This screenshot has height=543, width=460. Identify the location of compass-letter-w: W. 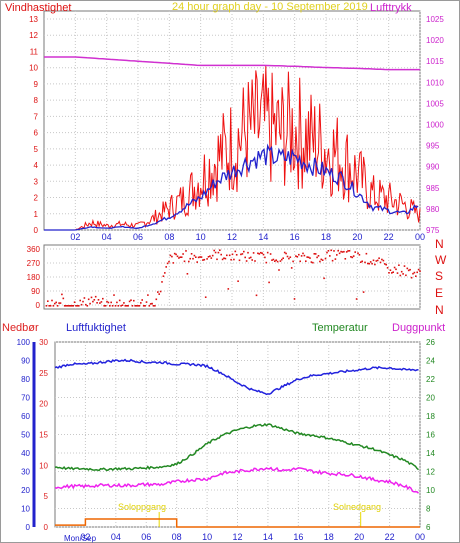
(441, 260).